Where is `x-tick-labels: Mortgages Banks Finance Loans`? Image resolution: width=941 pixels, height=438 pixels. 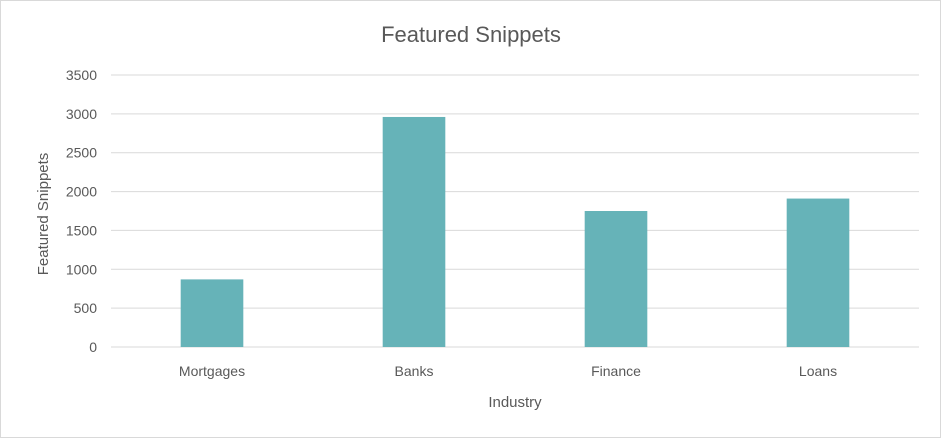 x-tick-labels: Mortgages Banks Finance Loans is located at coordinates (508, 371).